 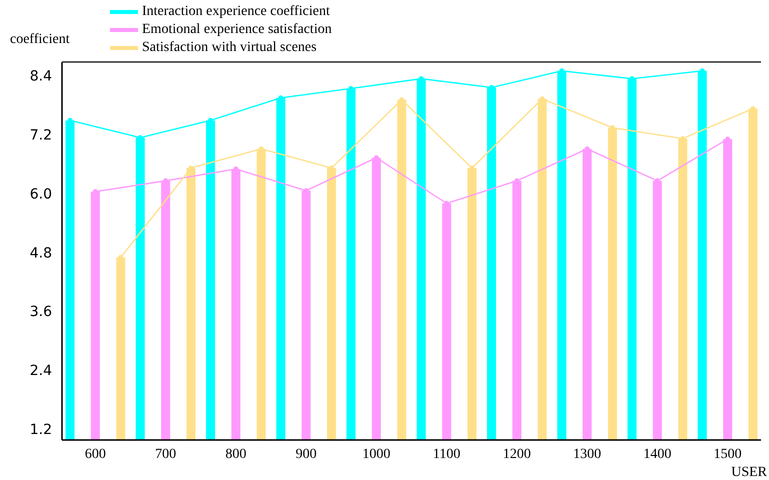 What do you see at coordinates (41, 253) in the screenshot?
I see `y-tick-label: 4.8` at bounding box center [41, 253].